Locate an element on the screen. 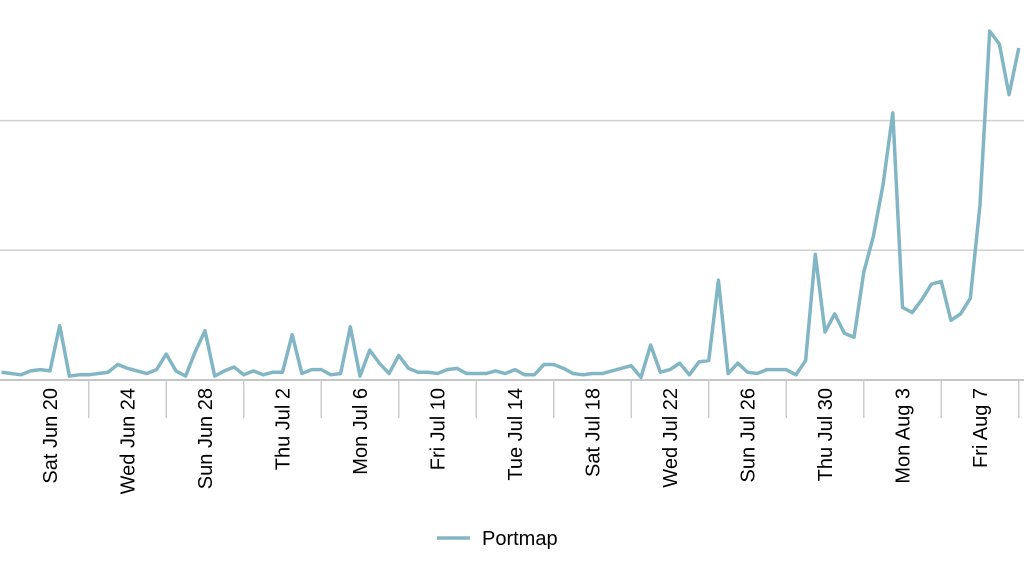 Image resolution: width=1024 pixels, height=577 pixels. x-tick-label: Sun Jul 26 is located at coordinates (748, 435).